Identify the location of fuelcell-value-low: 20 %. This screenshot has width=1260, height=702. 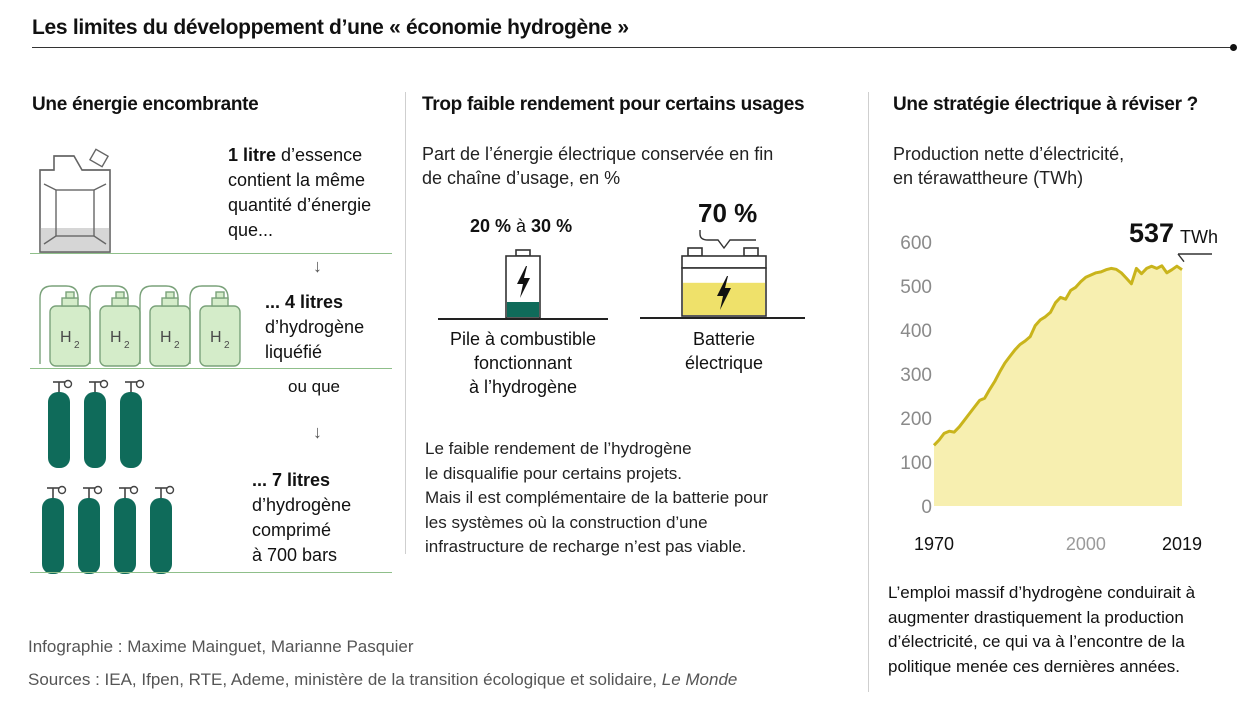
(491, 226).